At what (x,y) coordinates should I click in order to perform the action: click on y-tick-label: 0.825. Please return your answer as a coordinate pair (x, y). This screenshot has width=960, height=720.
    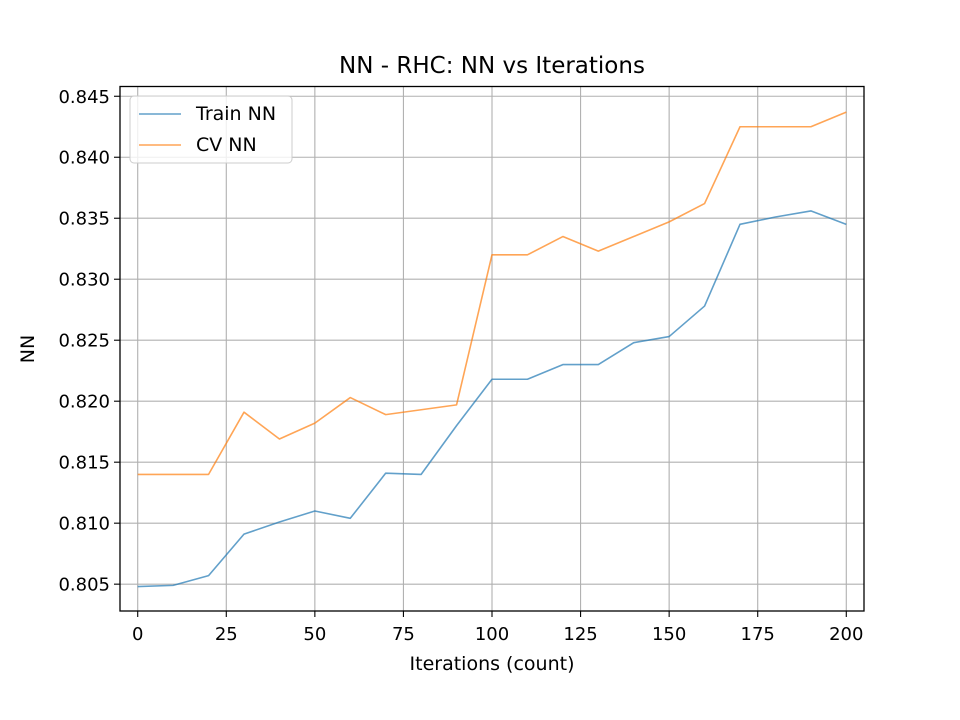
    Looking at the image, I should click on (84, 341).